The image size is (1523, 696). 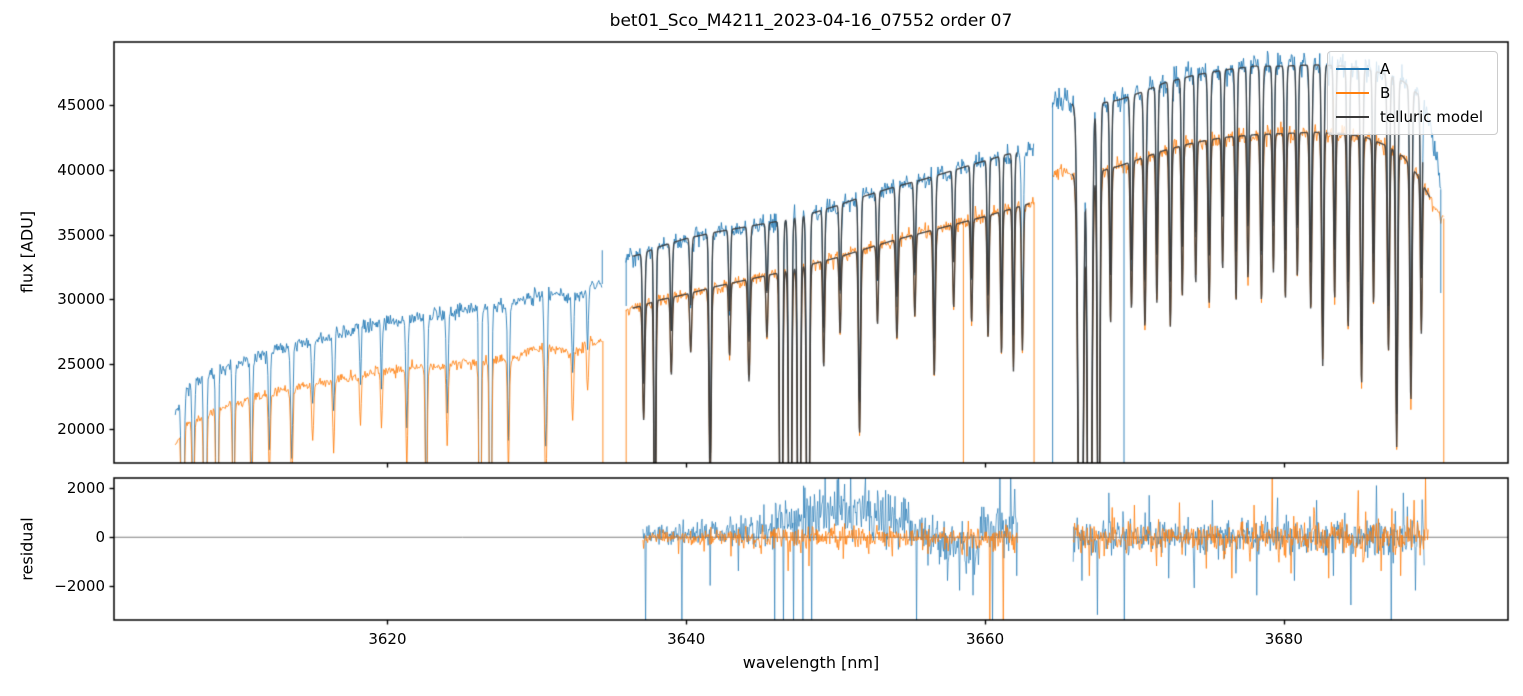 I want to click on legend-entry-a: A, so click(x=1412, y=69).